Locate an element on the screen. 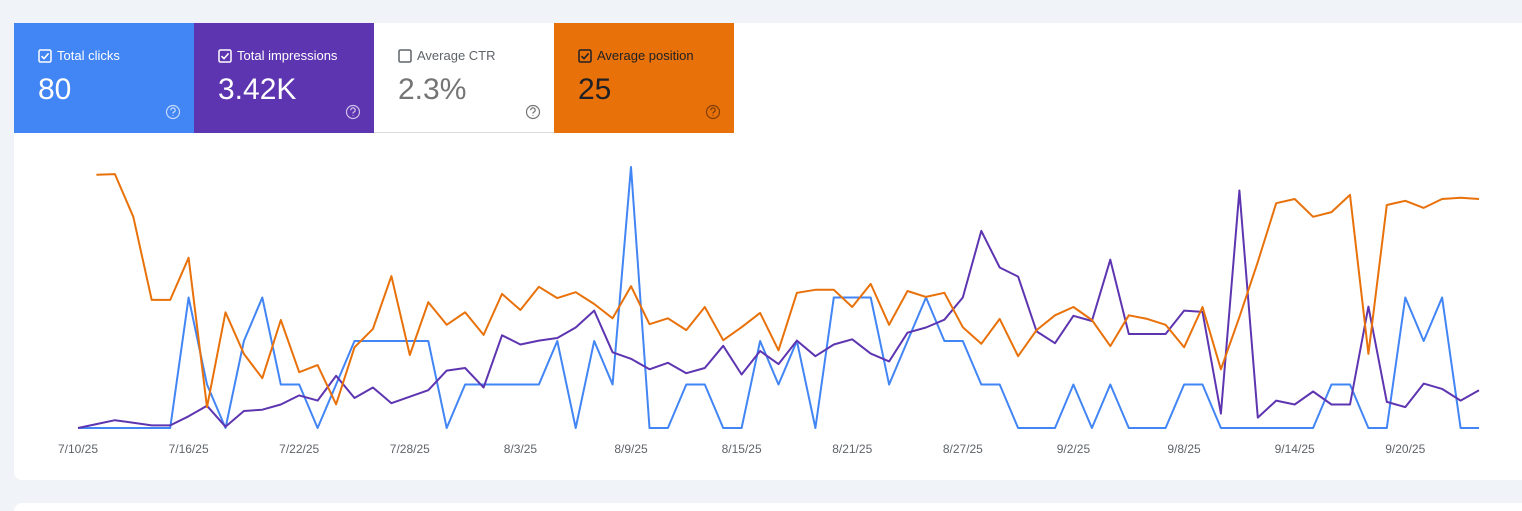  metric-label: Total impressions is located at coordinates (287, 55).